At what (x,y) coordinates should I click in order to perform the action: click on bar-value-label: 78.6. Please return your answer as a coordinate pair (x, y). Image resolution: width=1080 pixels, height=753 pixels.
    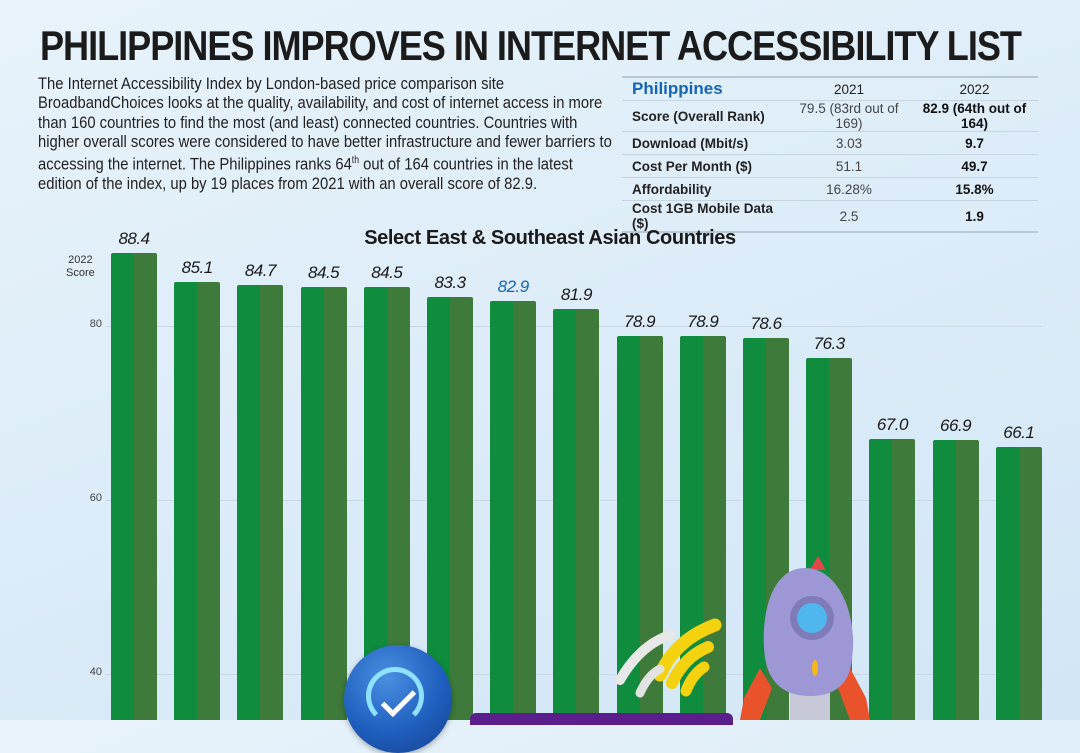
    Looking at the image, I should click on (766, 324).